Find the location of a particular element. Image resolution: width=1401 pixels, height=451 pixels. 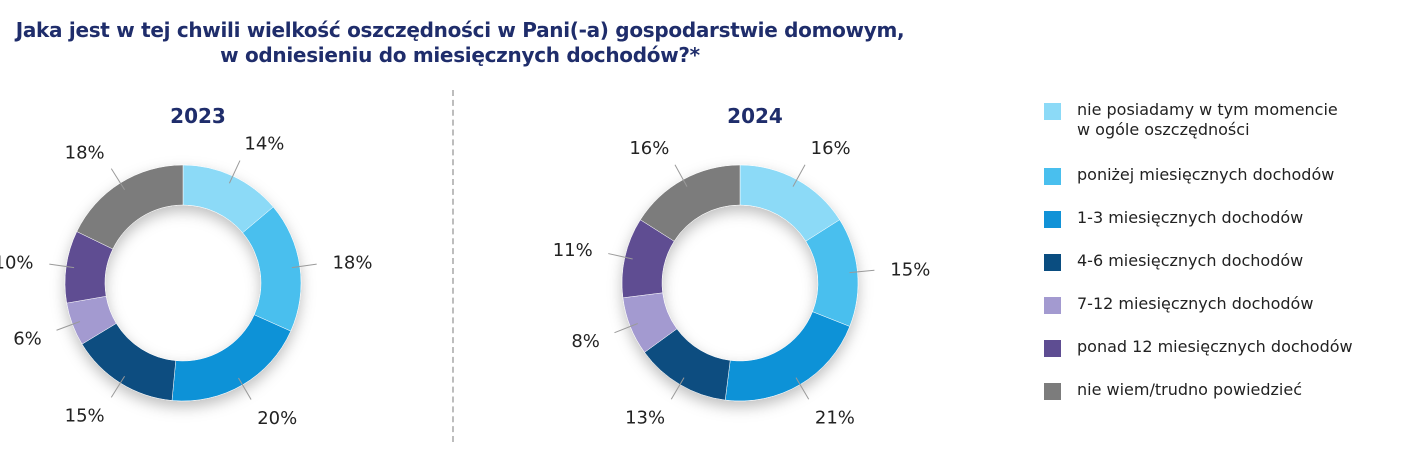

chart-year-title: 2023 is located at coordinates (198, 116).